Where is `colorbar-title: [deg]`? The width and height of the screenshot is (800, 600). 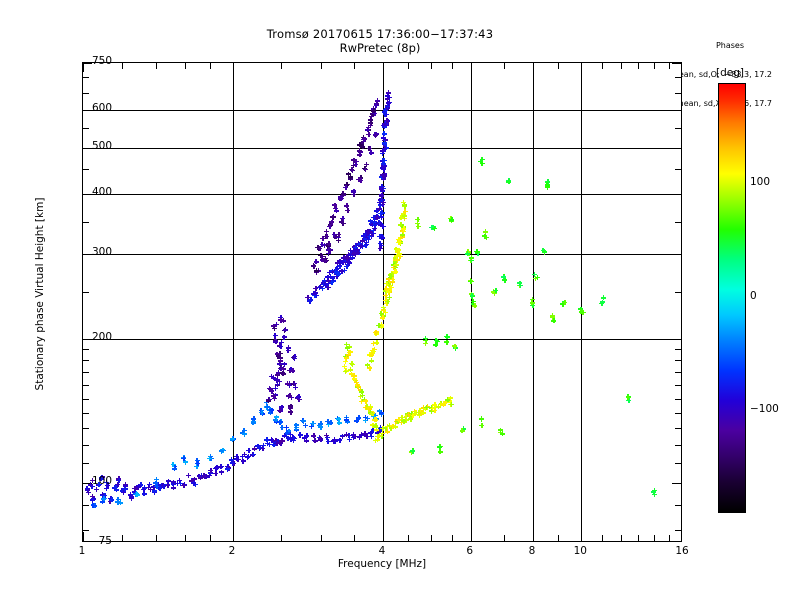
colorbar-title: [deg] is located at coordinates (730, 73).